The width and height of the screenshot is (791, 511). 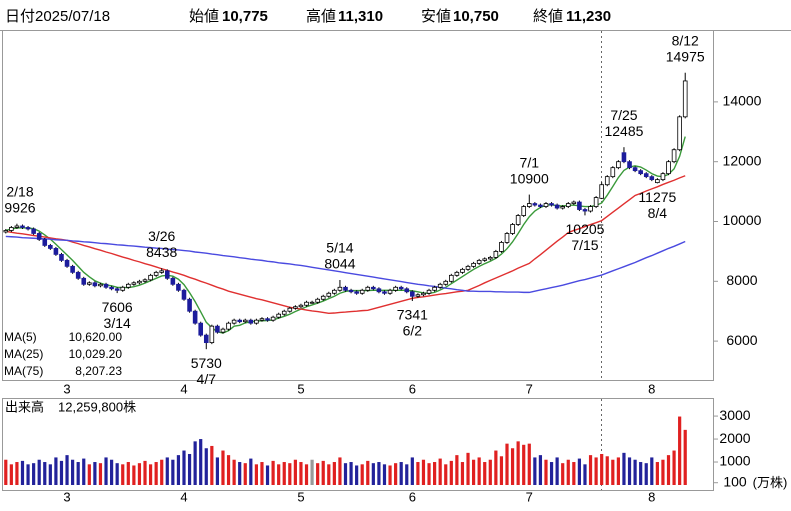 What do you see at coordinates (98, 371) in the screenshot?
I see `legend-value: 8,207.23` at bounding box center [98, 371].